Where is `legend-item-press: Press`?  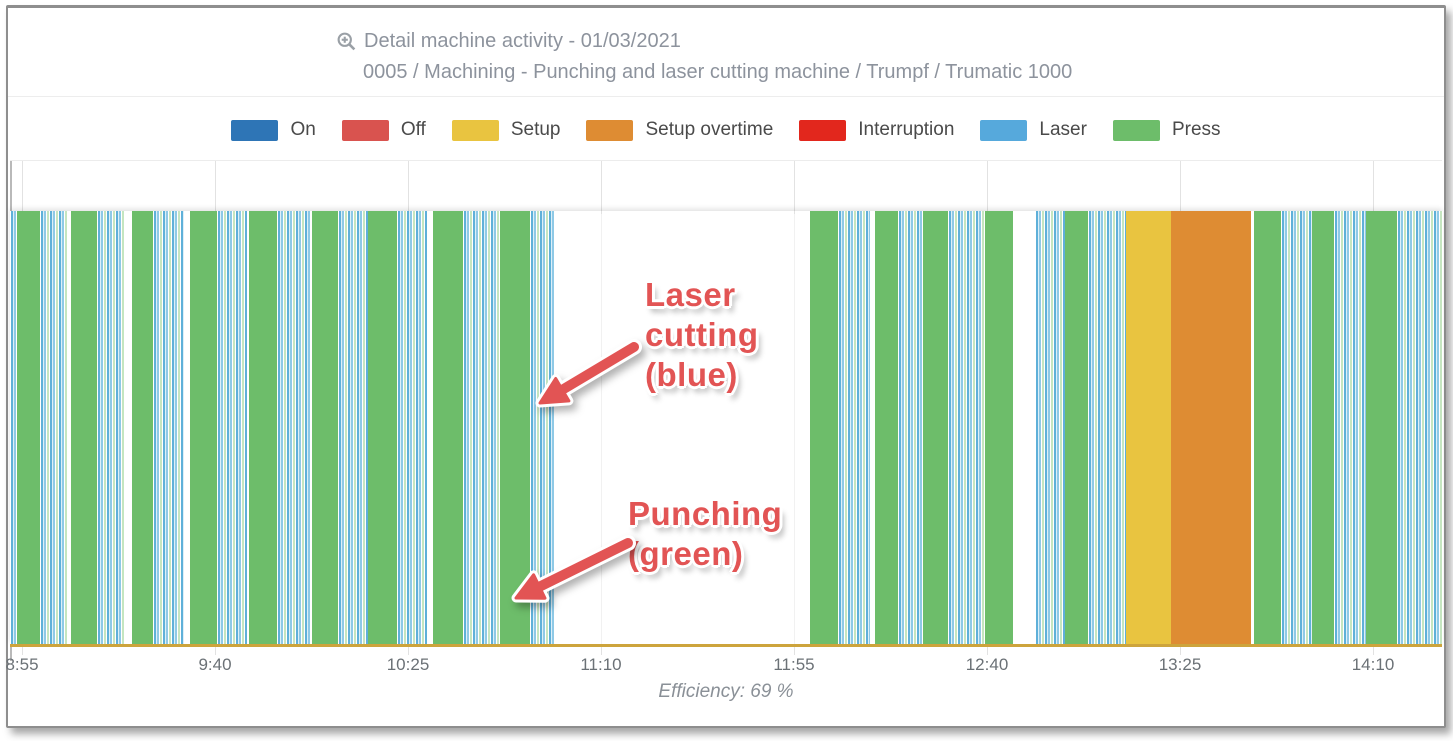
legend-item-press: Press is located at coordinates (1166, 130).